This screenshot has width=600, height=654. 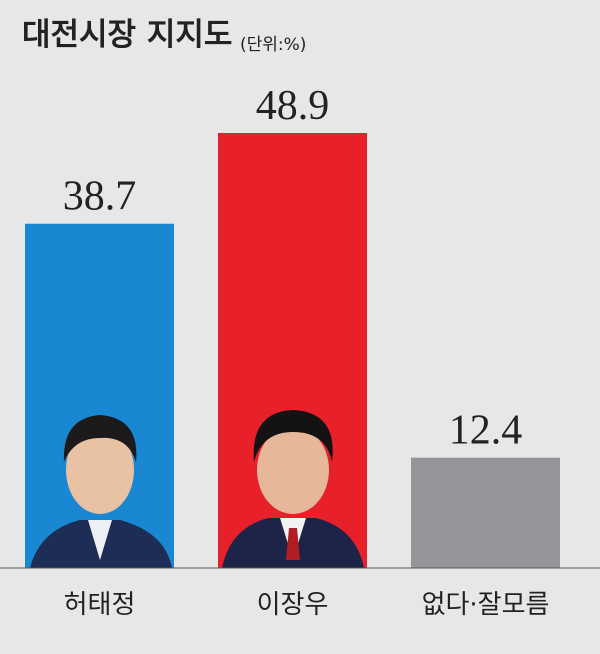 I want to click on value-label: 48.9, so click(x=293, y=106).